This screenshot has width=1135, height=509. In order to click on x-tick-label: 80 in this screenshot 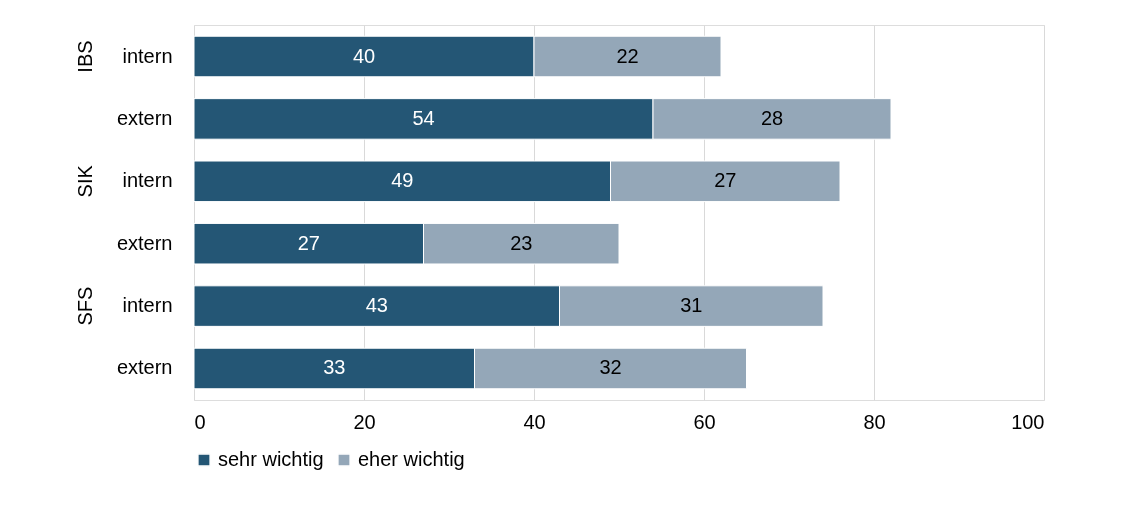, I will do `click(874, 421)`.